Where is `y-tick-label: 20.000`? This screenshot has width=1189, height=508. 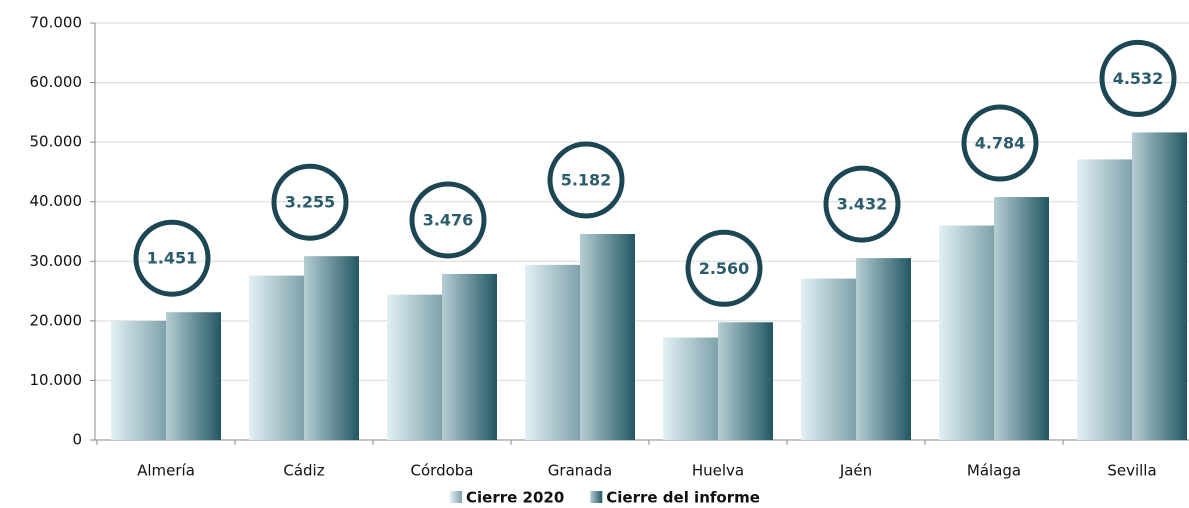 y-tick-label: 20.000 is located at coordinates (56, 320).